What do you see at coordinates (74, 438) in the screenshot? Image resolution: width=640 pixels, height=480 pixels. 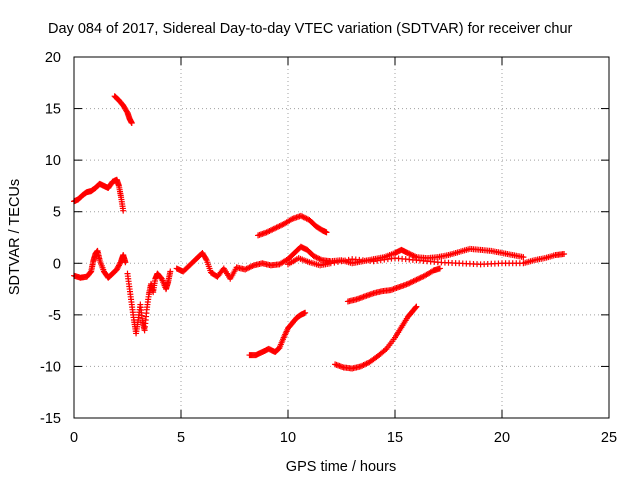 I see `x-tick-label: 0` at bounding box center [74, 438].